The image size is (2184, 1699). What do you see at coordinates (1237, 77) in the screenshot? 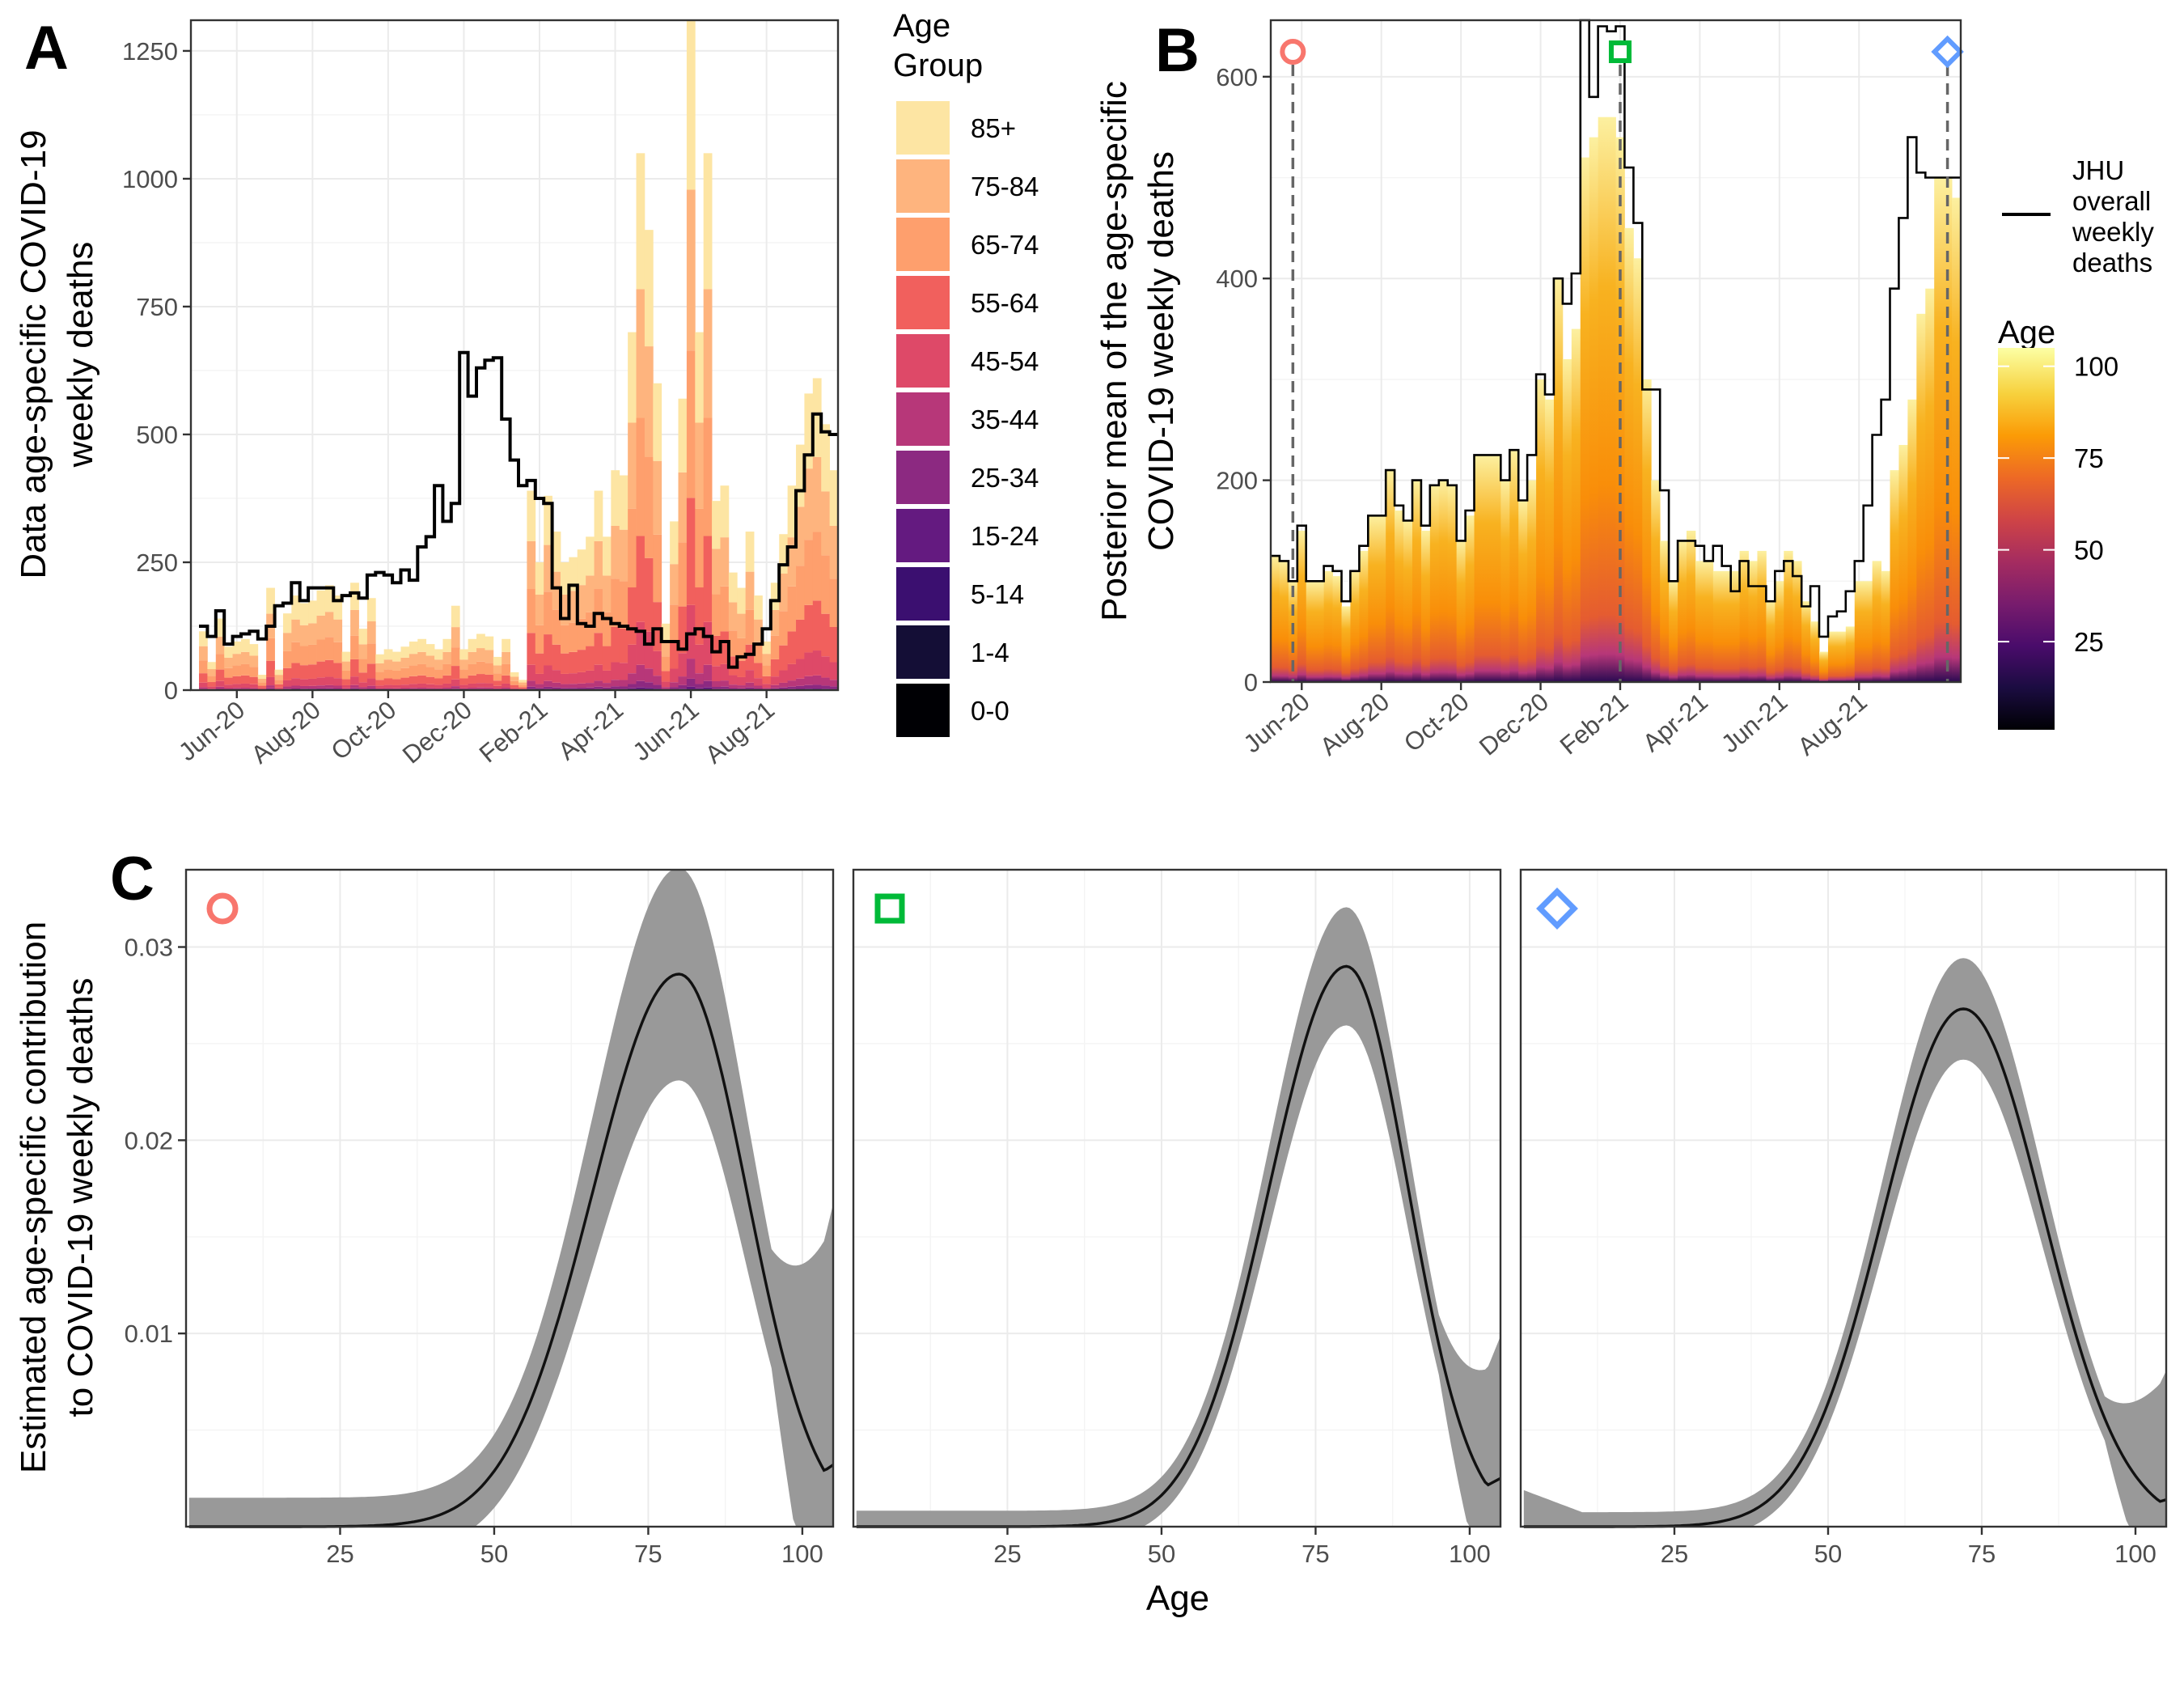
I see `y-tick-label: 600` at bounding box center [1237, 77].